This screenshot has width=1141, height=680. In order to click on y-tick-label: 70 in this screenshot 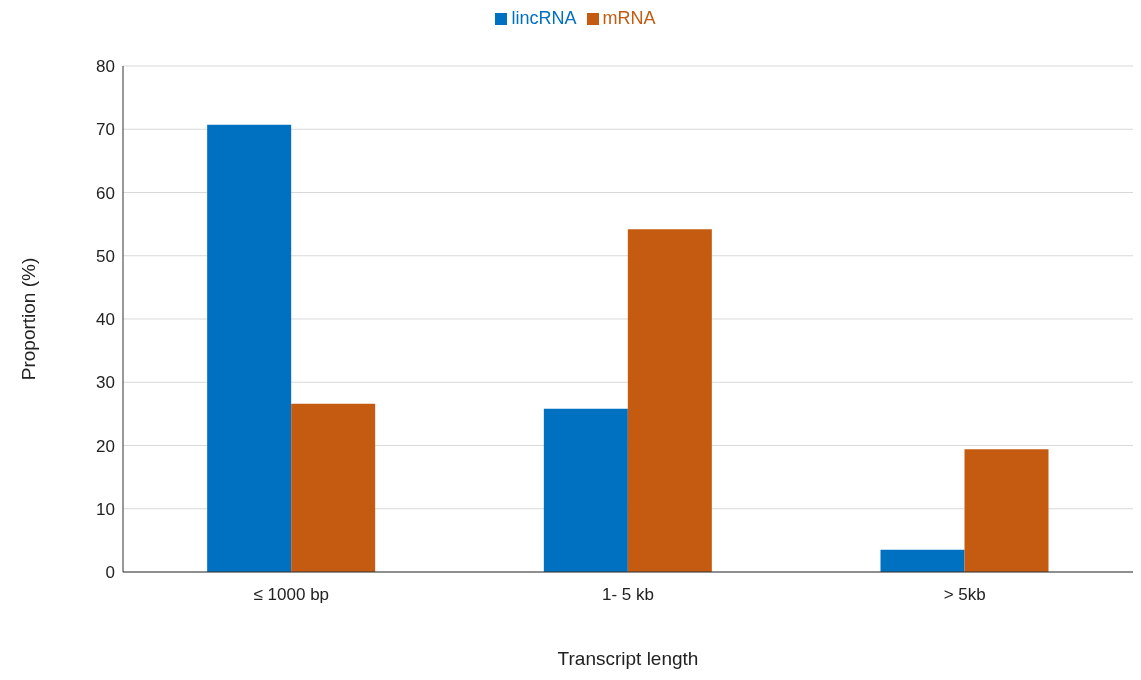, I will do `click(105, 130)`.